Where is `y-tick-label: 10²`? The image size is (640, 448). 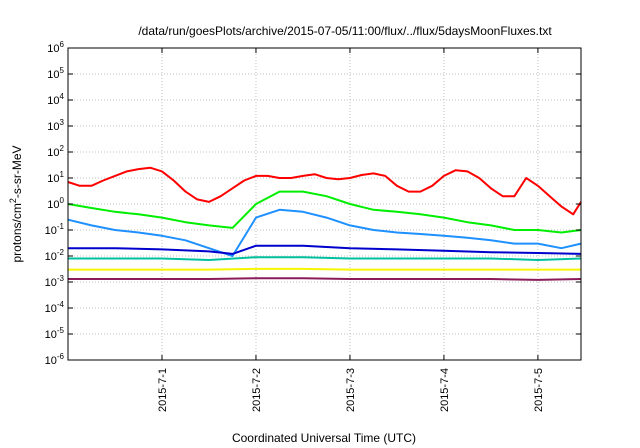 y-tick-label: 10² is located at coordinates (55, 151).